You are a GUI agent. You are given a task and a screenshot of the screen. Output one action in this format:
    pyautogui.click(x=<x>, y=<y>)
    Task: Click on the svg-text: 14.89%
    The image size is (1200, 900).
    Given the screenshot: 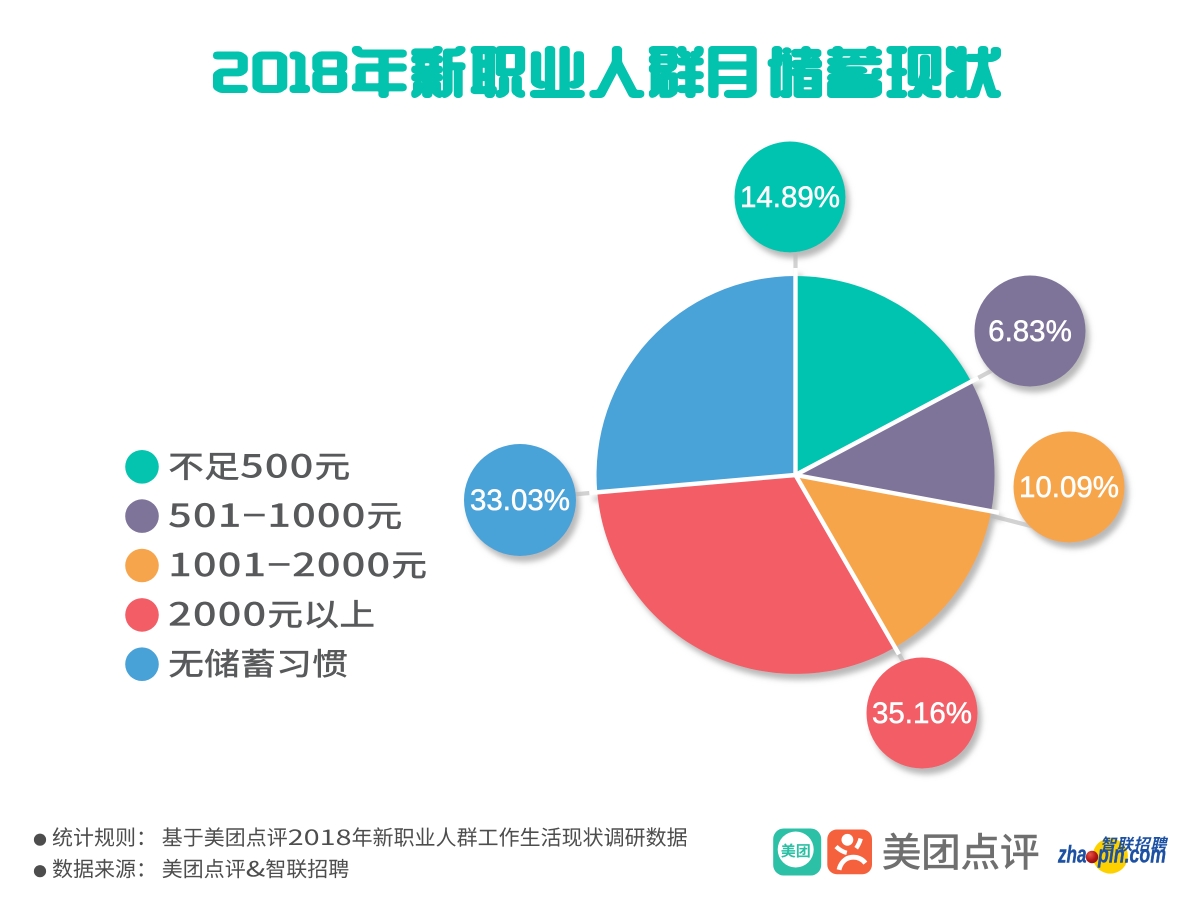 What is the action you would take?
    pyautogui.click(x=790, y=197)
    